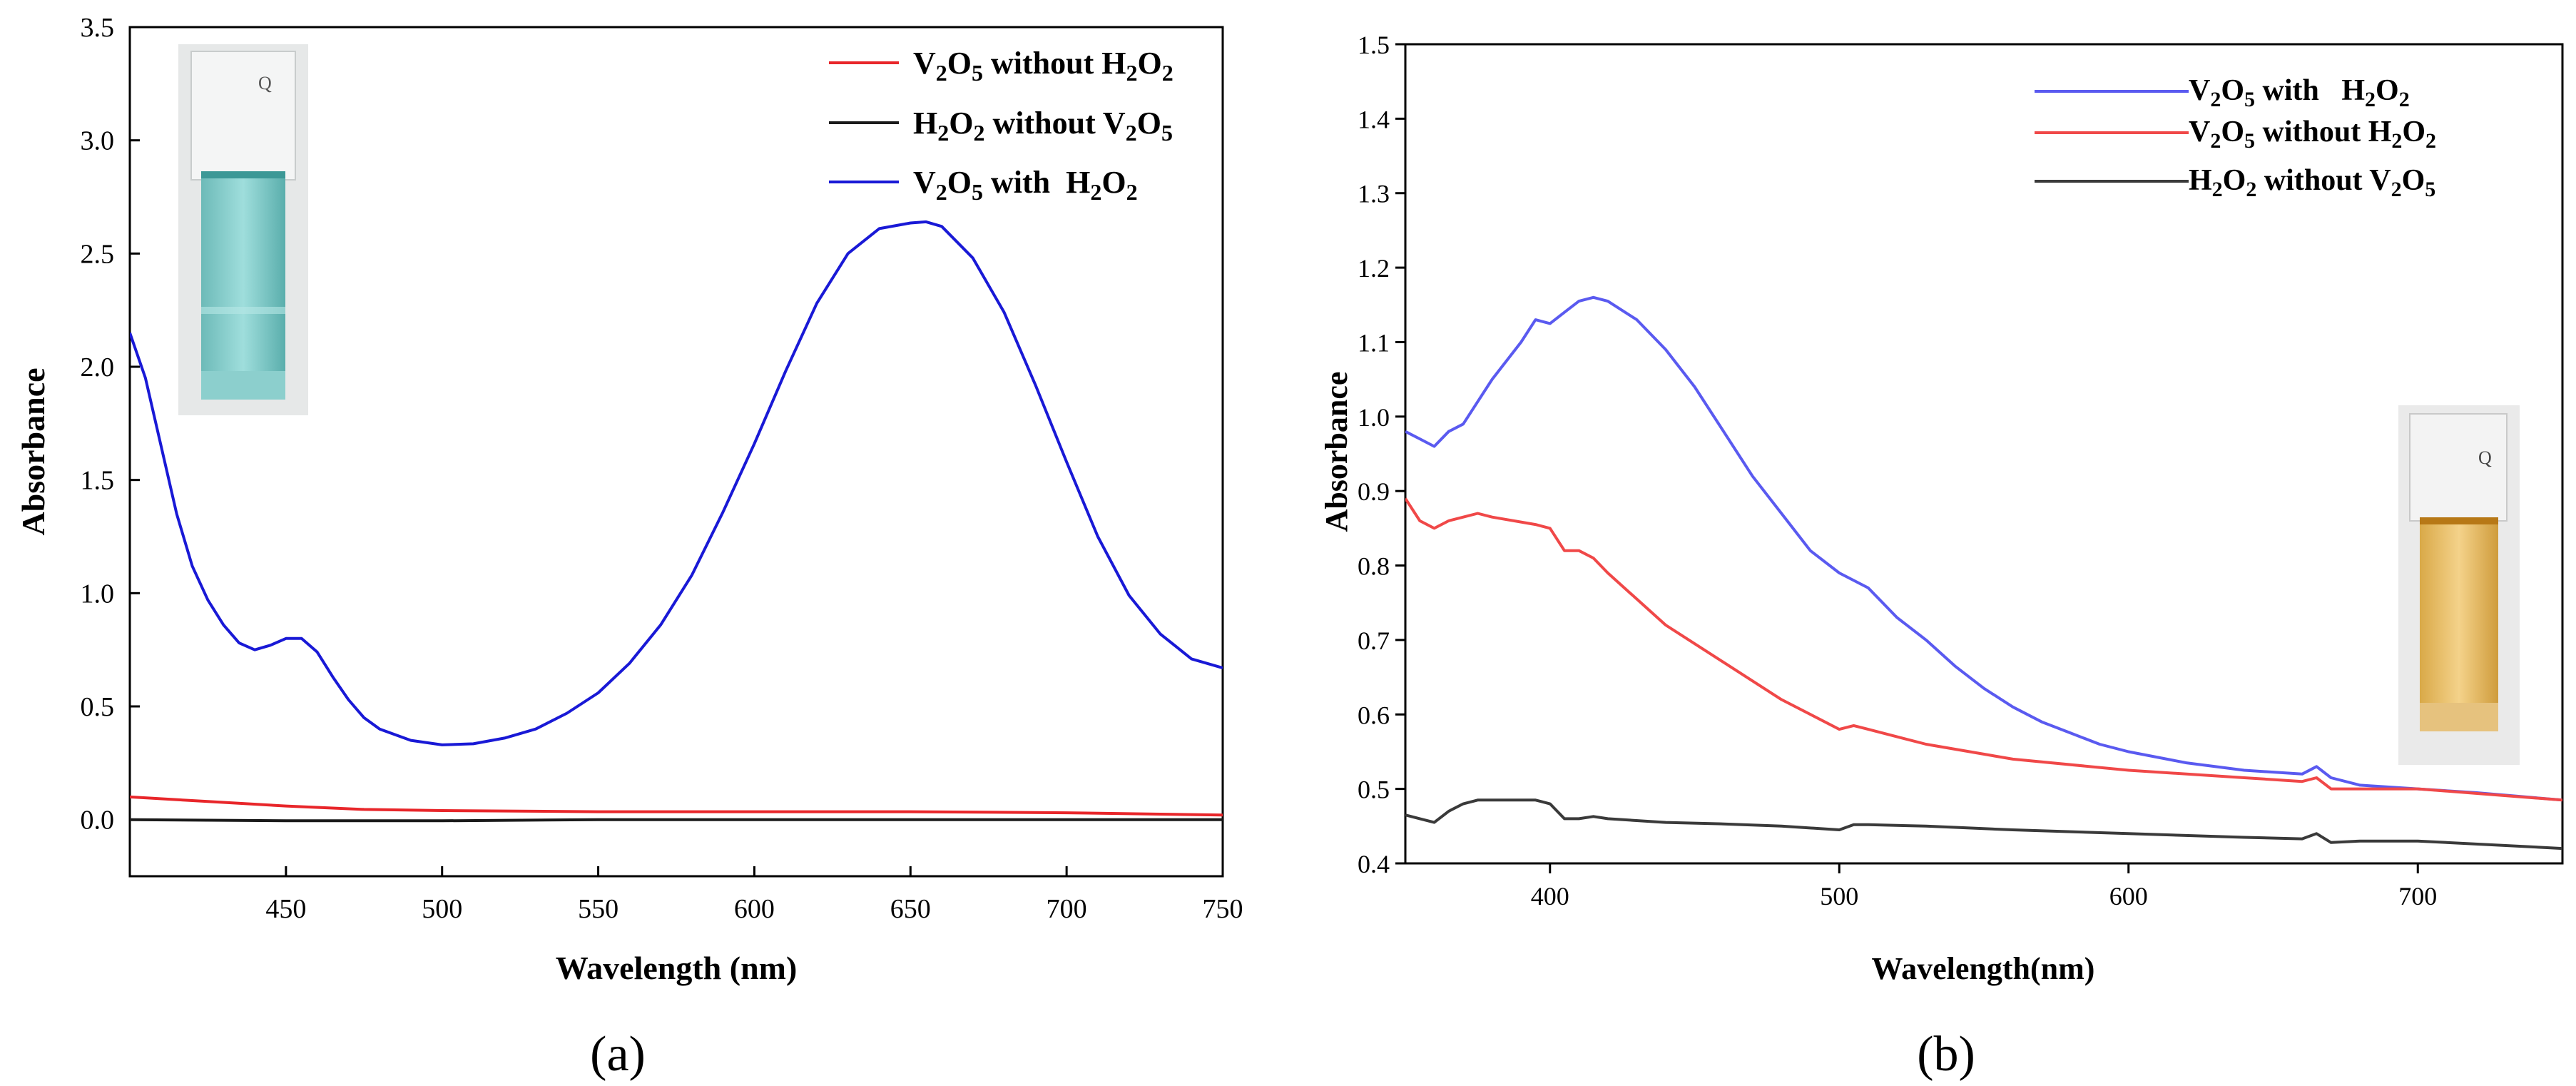 The image size is (2576, 1086). What do you see at coordinates (98, 141) in the screenshot?
I see `y-tick-label-a-6: 3.0` at bounding box center [98, 141].